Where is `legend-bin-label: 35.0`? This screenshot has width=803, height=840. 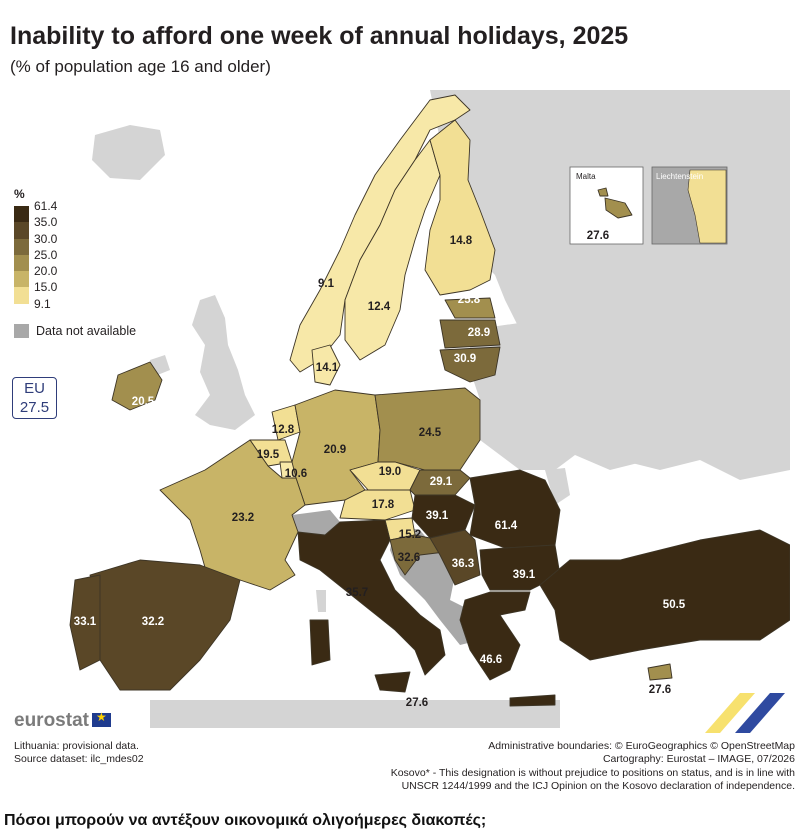
legend-bin-label: 35.0 is located at coordinates (46, 222).